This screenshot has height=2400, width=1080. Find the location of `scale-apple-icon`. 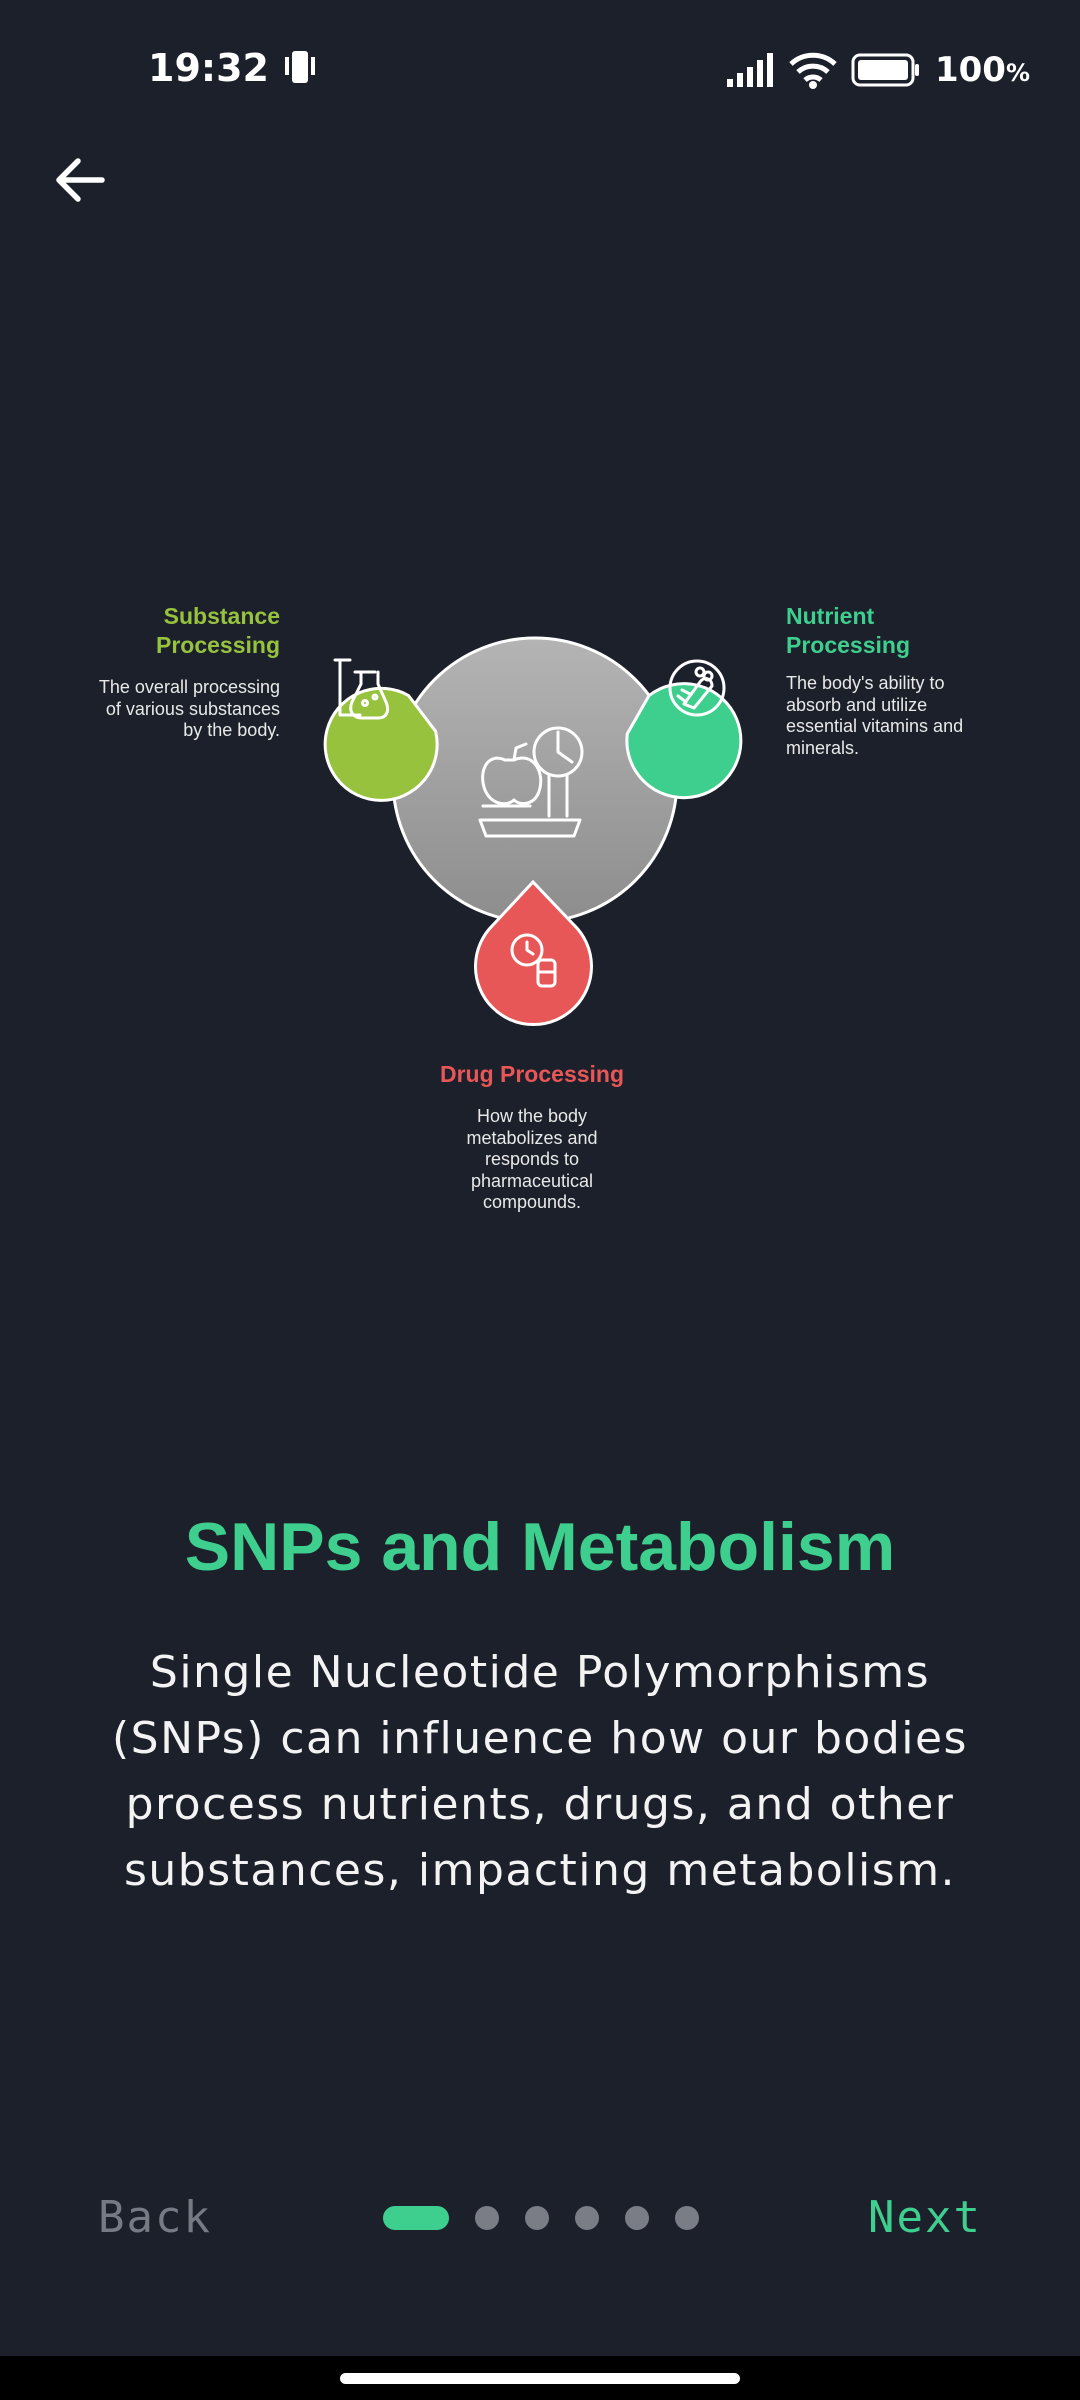

scale-apple-icon is located at coordinates (531, 782).